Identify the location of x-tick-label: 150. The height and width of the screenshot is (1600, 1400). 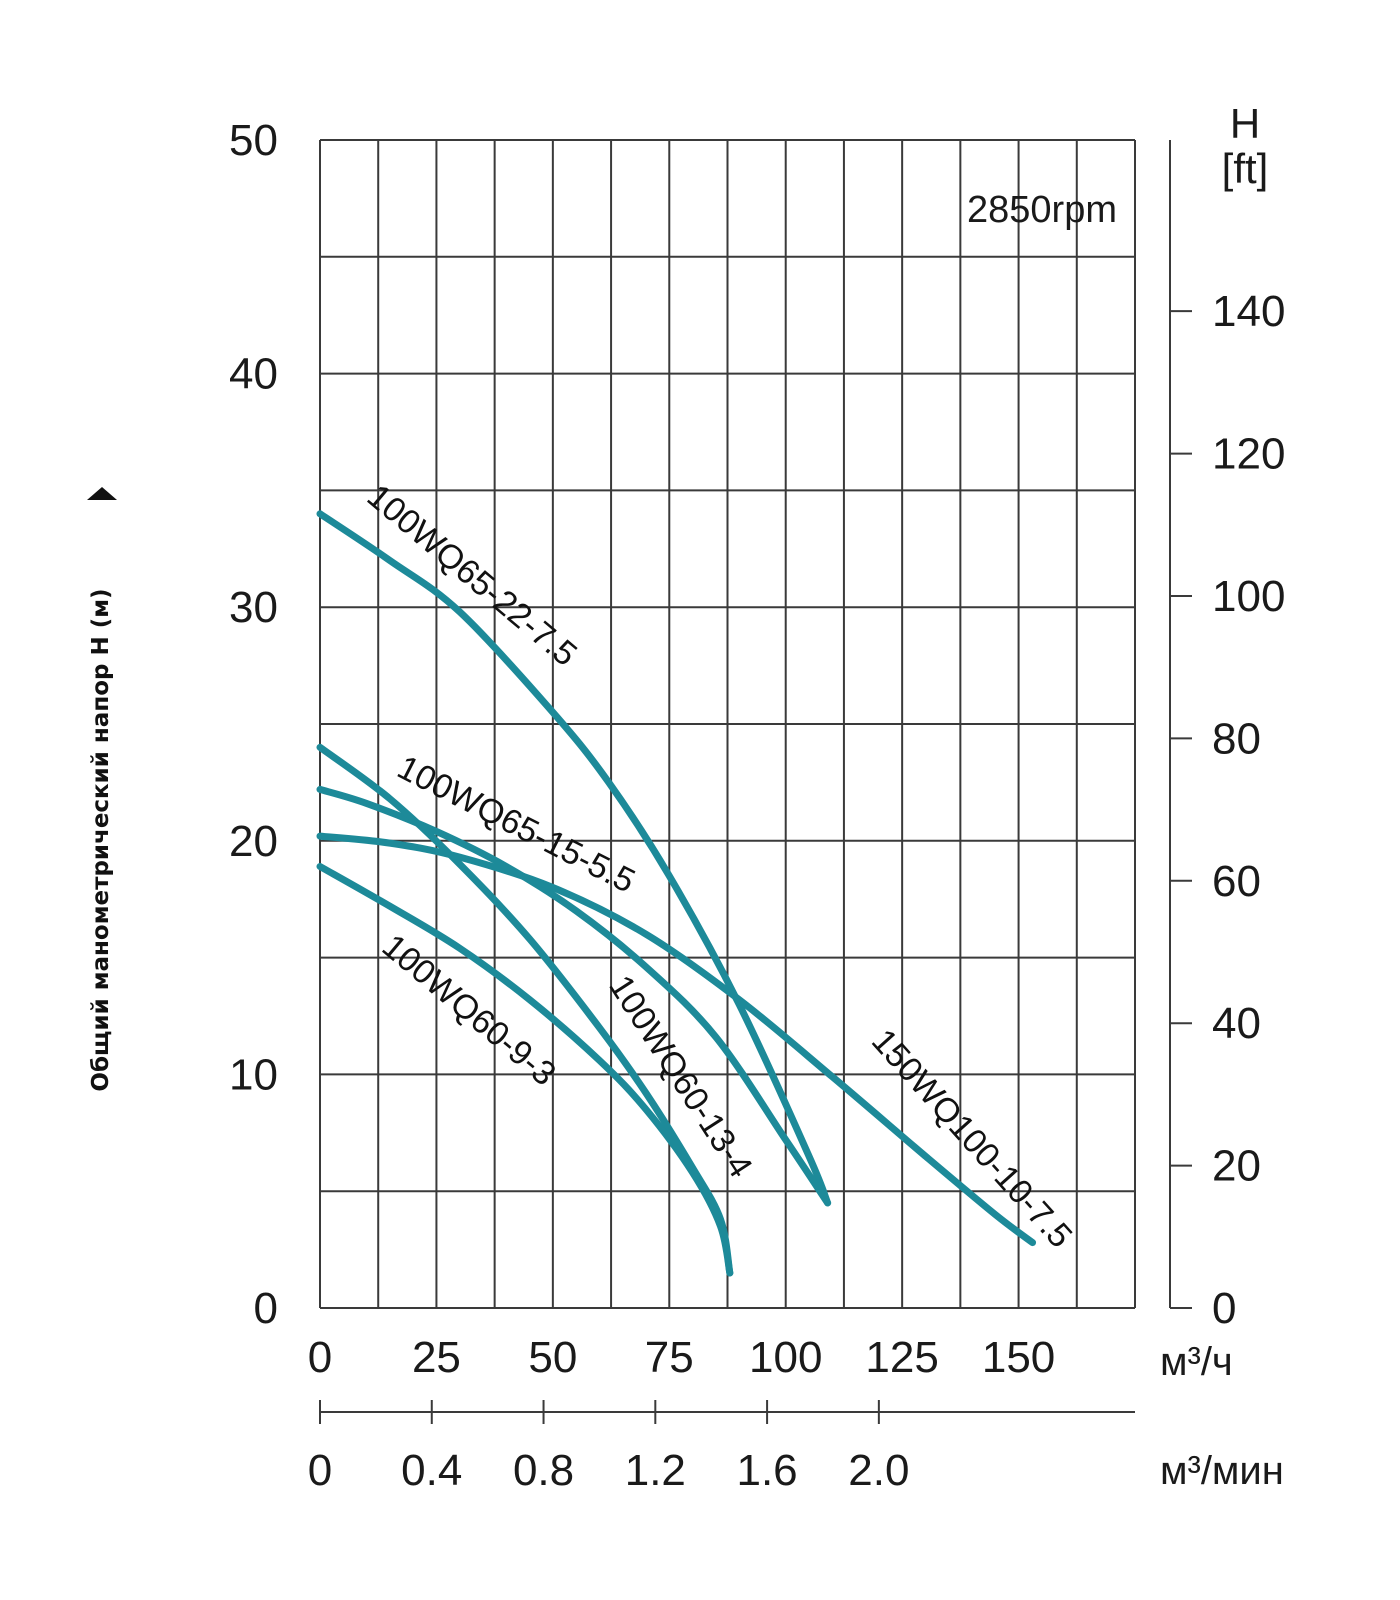
(1018, 1357).